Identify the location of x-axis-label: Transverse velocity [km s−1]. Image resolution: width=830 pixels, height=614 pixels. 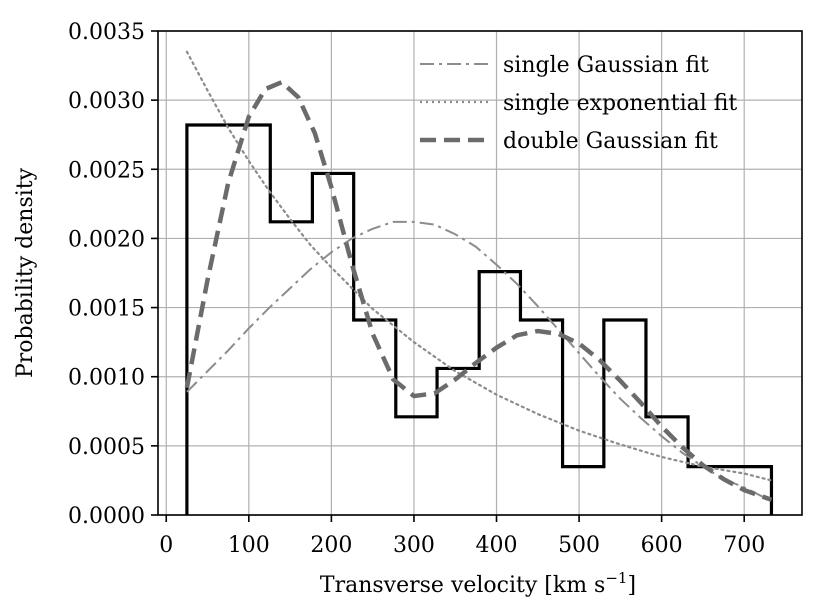
(478, 583).